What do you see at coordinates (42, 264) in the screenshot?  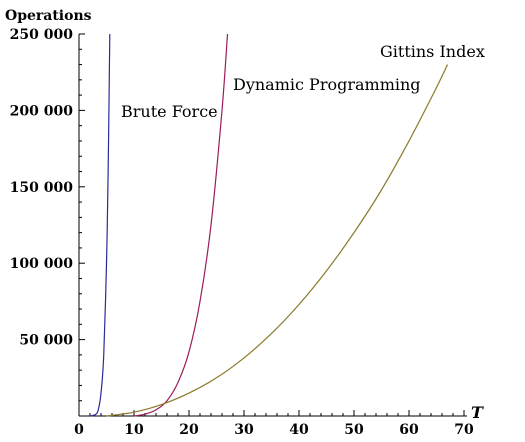 I see `y-tick-label: 100 000` at bounding box center [42, 264].